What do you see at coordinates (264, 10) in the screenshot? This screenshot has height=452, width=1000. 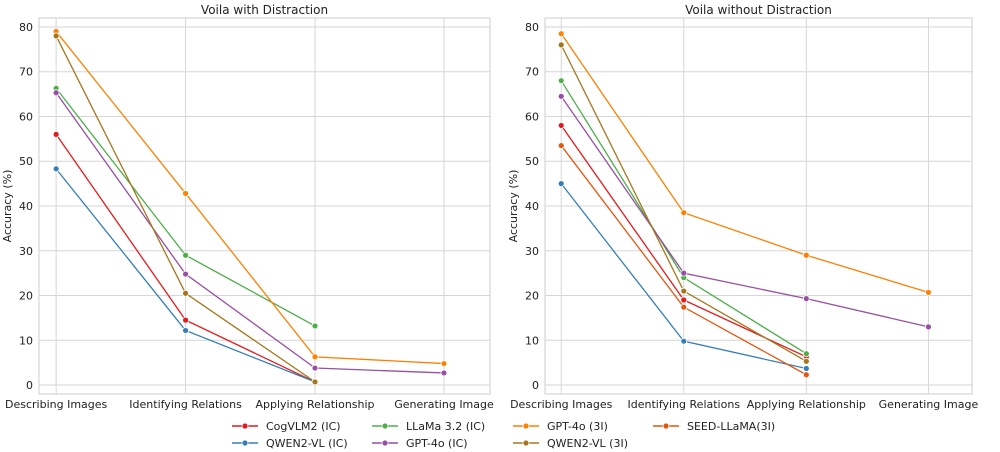 I see `chart-title: Voila with Distraction` at bounding box center [264, 10].